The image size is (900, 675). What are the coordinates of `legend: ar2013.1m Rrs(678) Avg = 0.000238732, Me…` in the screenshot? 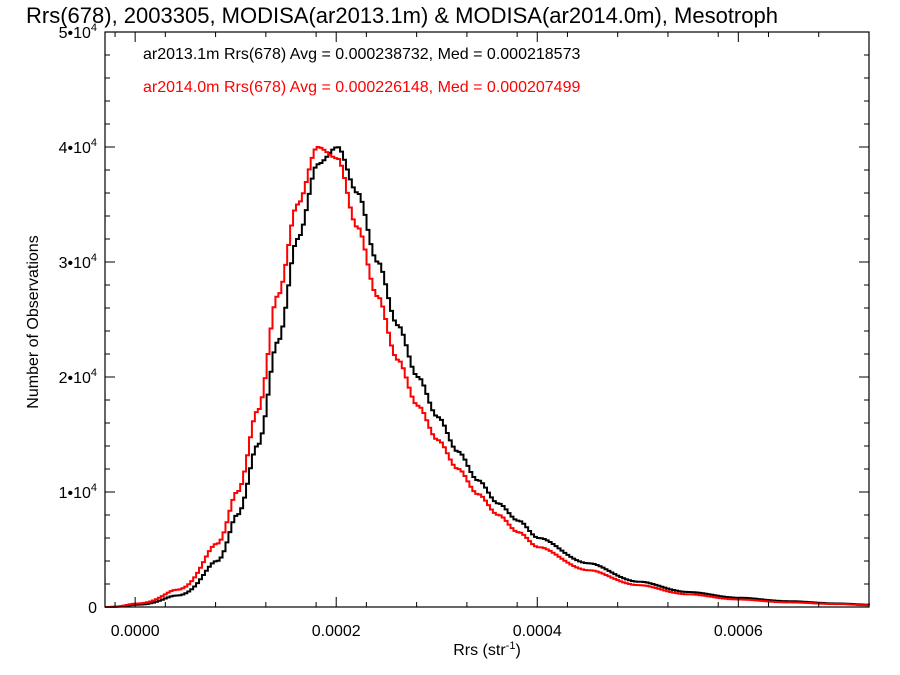 It's located at (361, 71).